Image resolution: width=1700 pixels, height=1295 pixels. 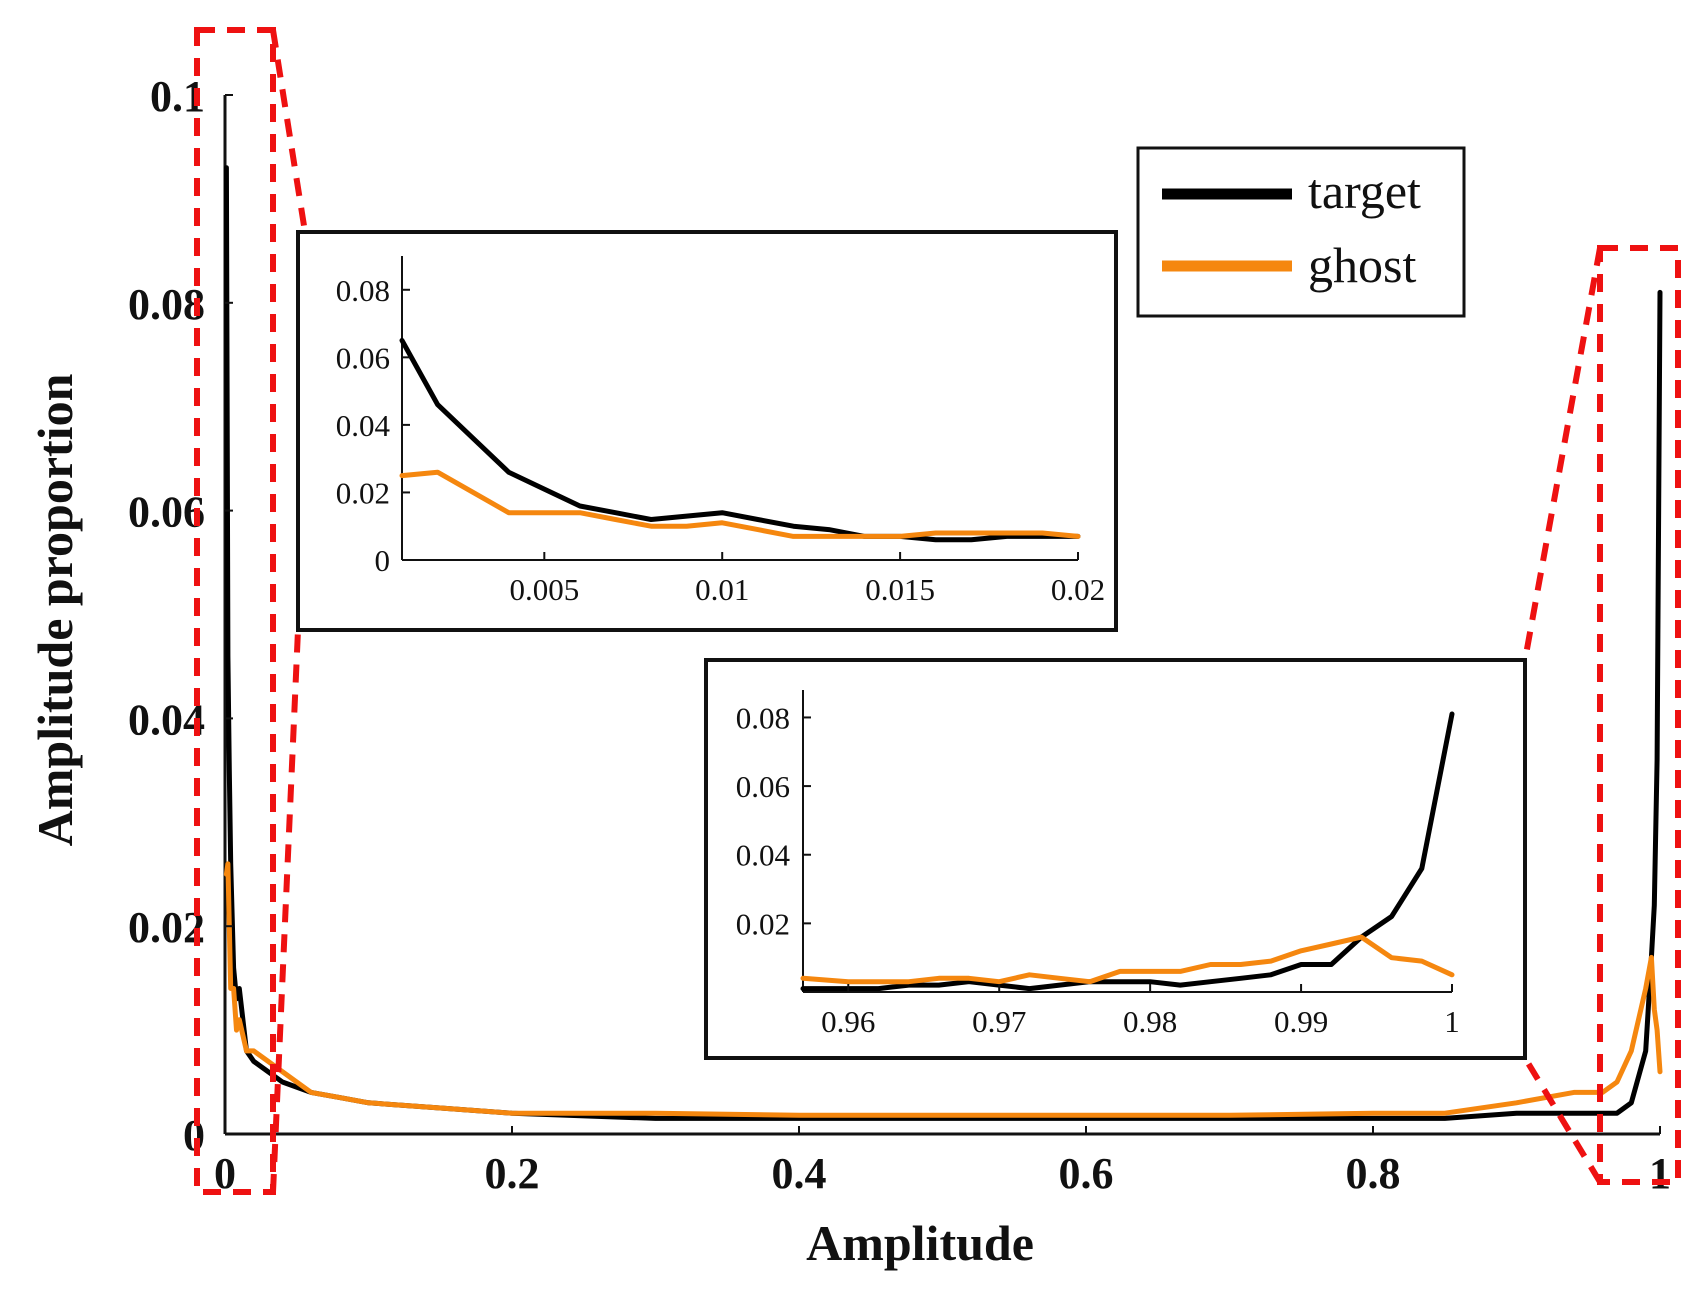 What do you see at coordinates (799, 1173) in the screenshot?
I see `main-x-tick-label: 0.4` at bounding box center [799, 1173].